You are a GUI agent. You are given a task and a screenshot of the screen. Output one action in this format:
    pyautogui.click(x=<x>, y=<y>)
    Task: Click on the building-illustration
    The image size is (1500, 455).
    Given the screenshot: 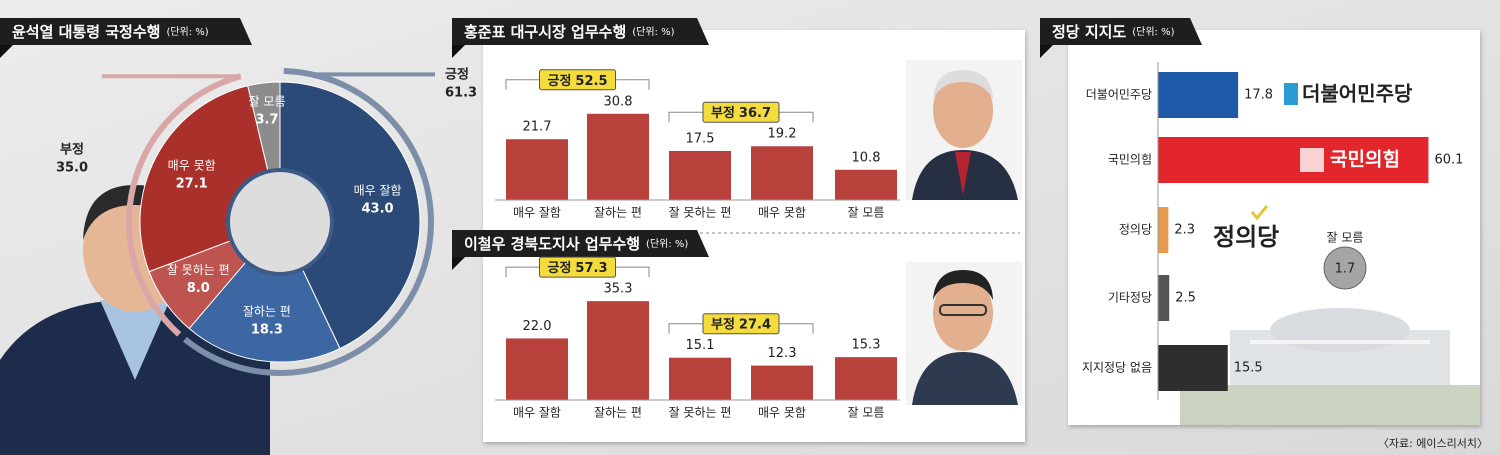 What is the action you would take?
    pyautogui.click(x=1330, y=366)
    